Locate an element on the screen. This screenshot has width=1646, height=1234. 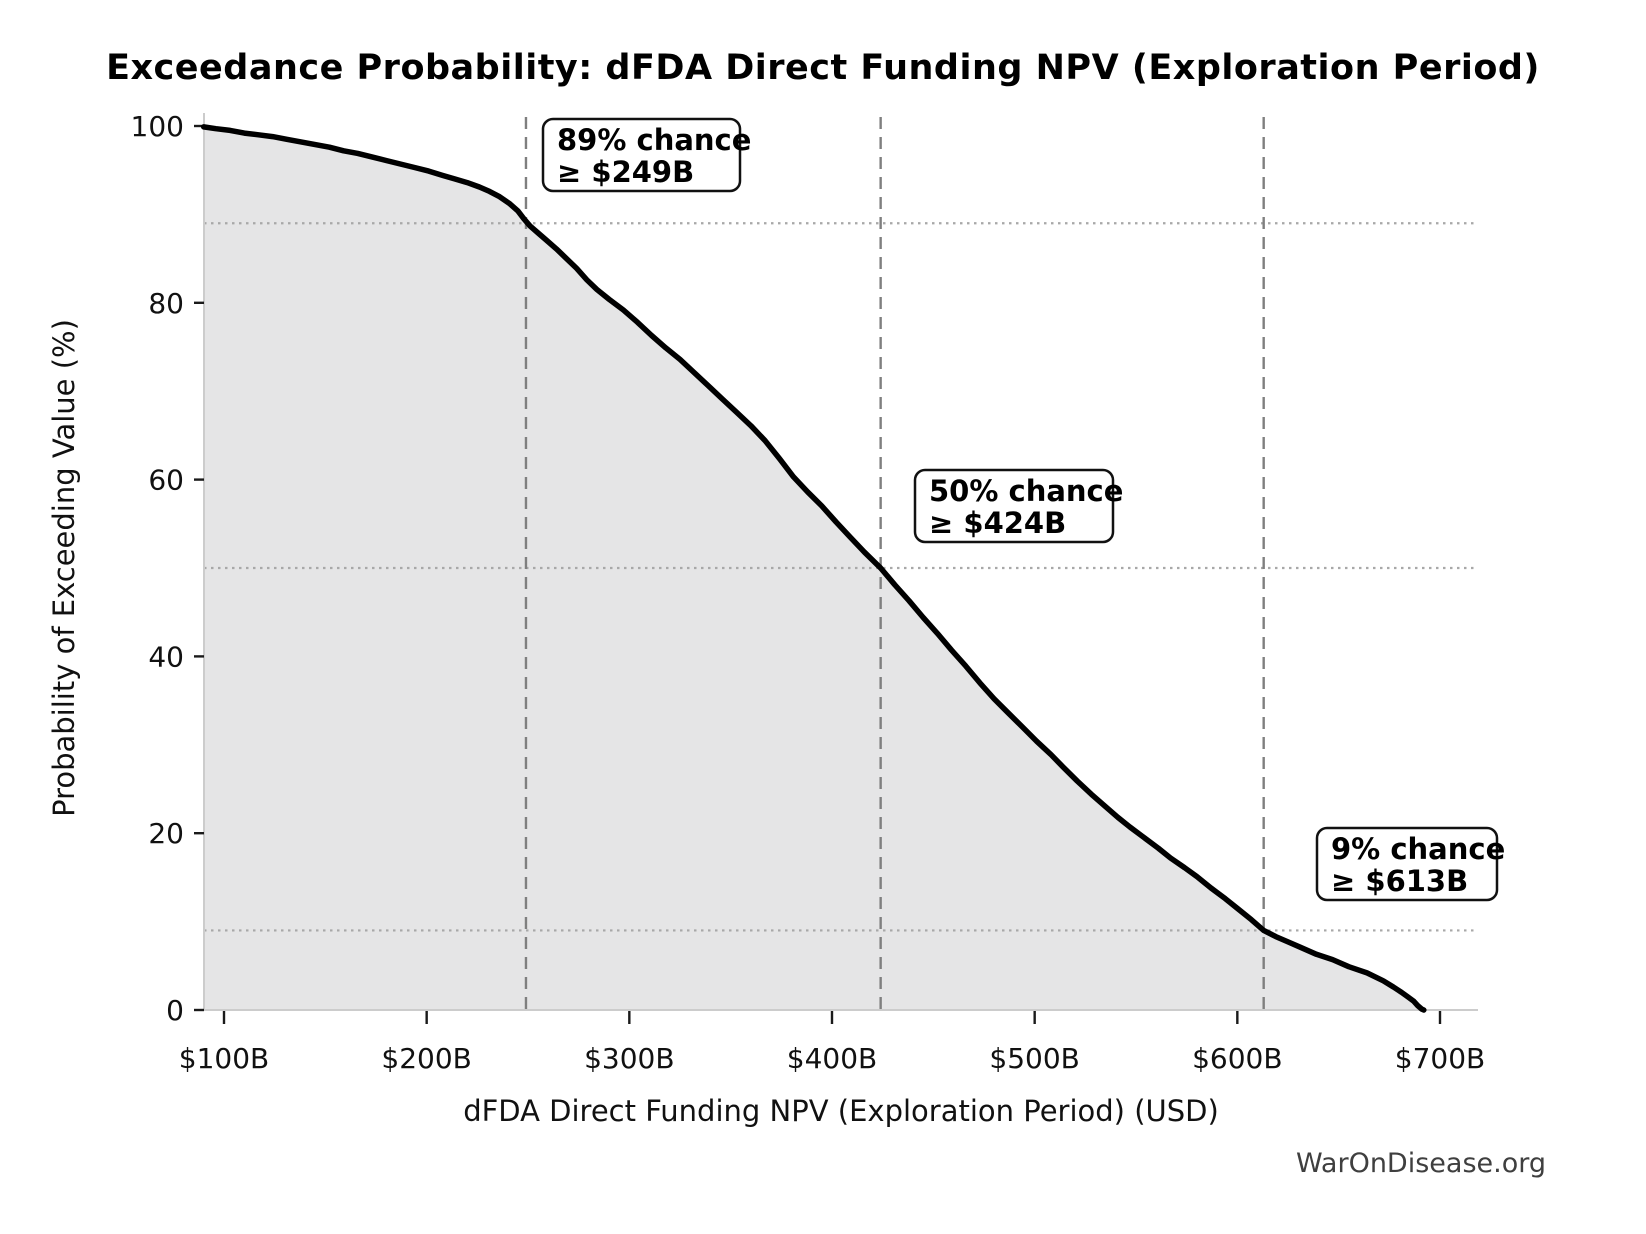
annotation-line1: 89% chance is located at coordinates (654, 140).